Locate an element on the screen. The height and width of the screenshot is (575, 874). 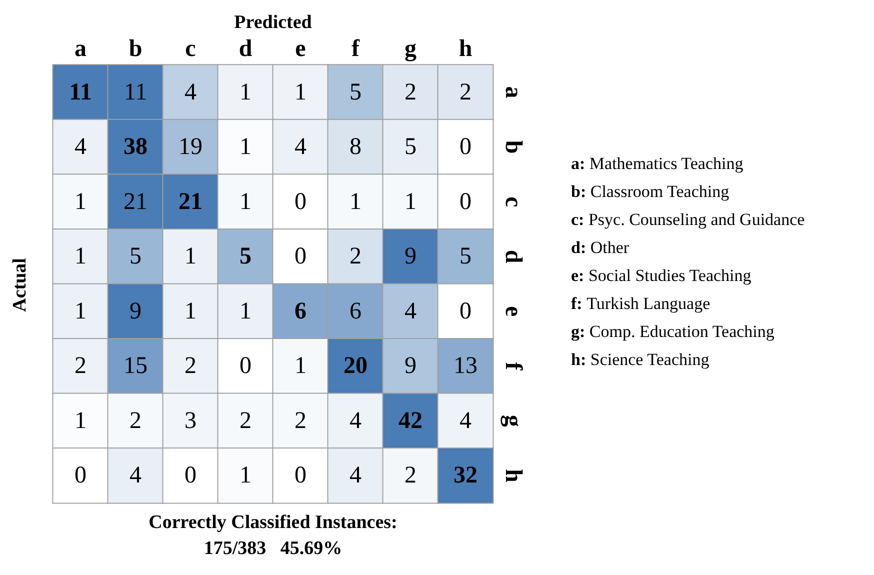
text: c: Psyc. Counseling and Guidance is located at coordinates (688, 219).